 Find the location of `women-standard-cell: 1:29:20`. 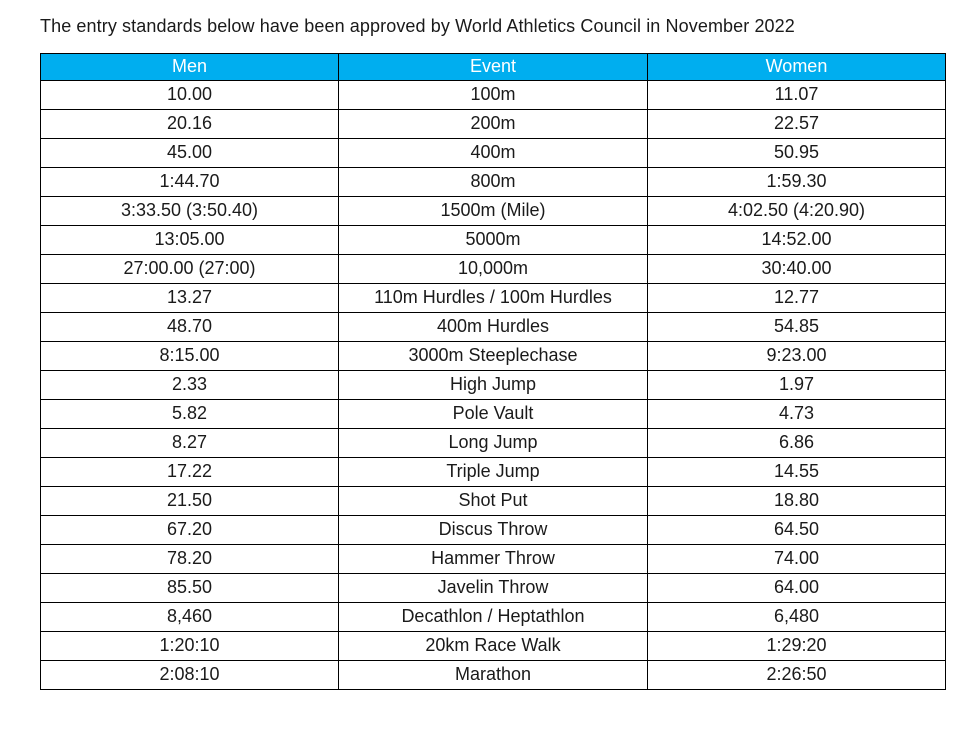

women-standard-cell: 1:29:20 is located at coordinates (796, 645).